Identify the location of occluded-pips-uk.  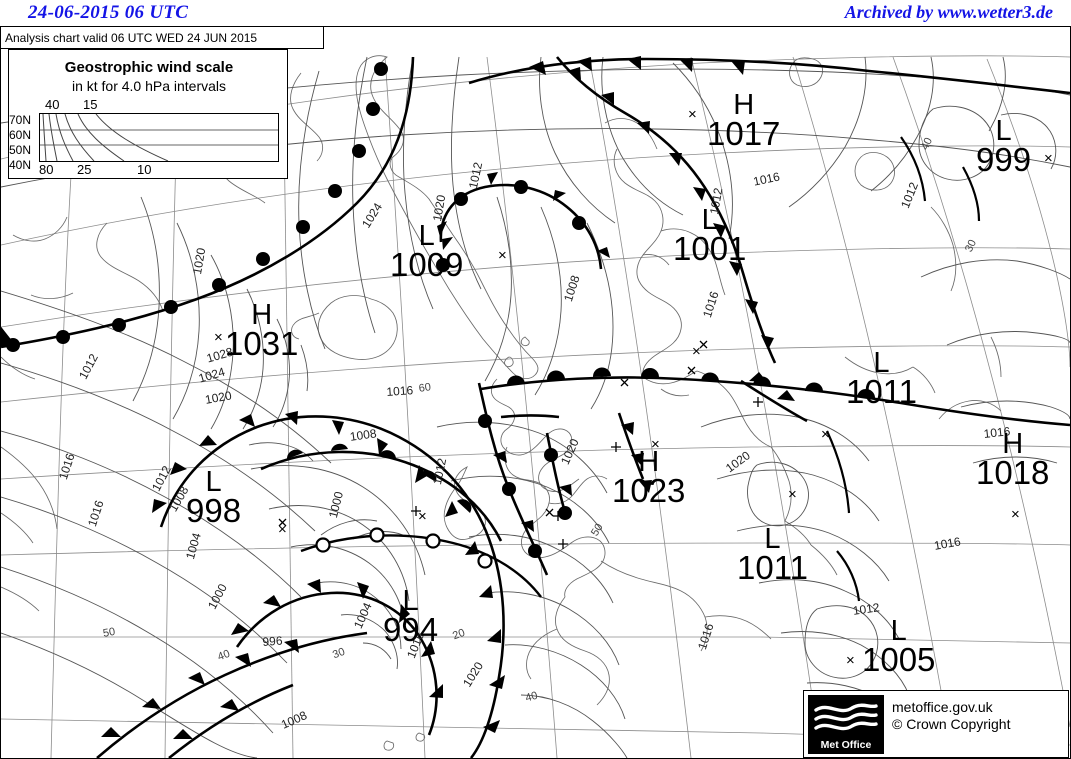
(510, 486).